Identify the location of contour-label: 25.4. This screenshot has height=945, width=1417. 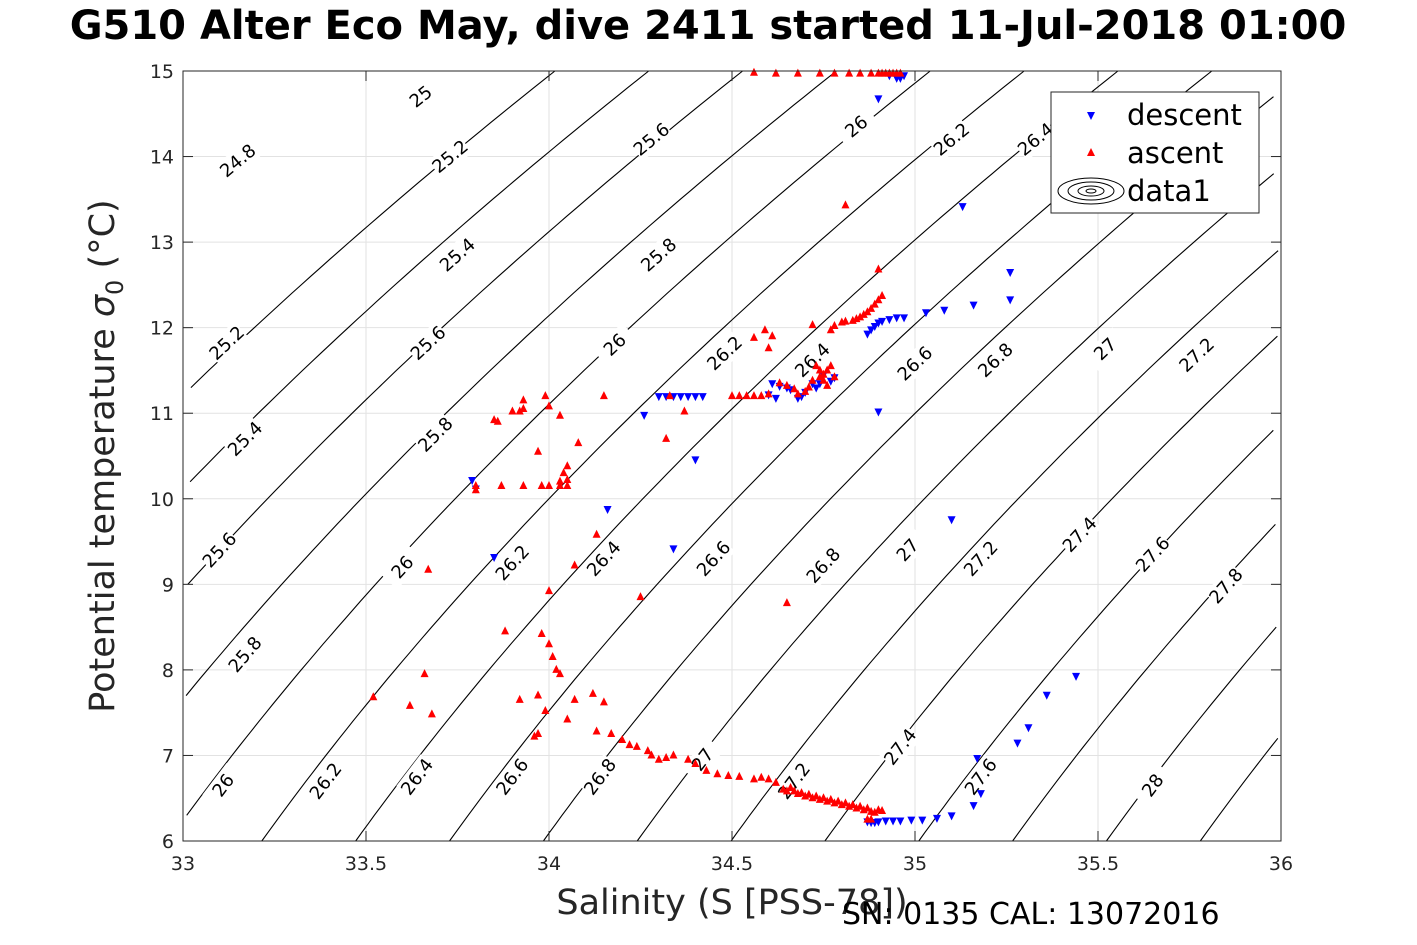
(458, 255).